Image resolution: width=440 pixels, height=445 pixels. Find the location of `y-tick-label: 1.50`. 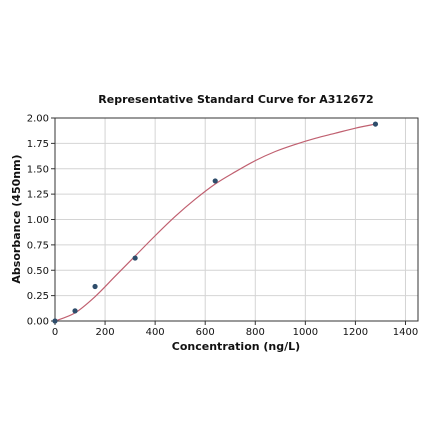

y-tick-label: 1.50 is located at coordinates (38, 169).